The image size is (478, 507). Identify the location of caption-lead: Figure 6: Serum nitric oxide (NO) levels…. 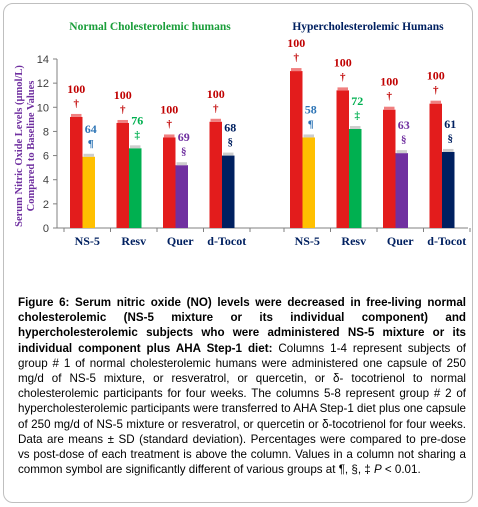
(242, 325).